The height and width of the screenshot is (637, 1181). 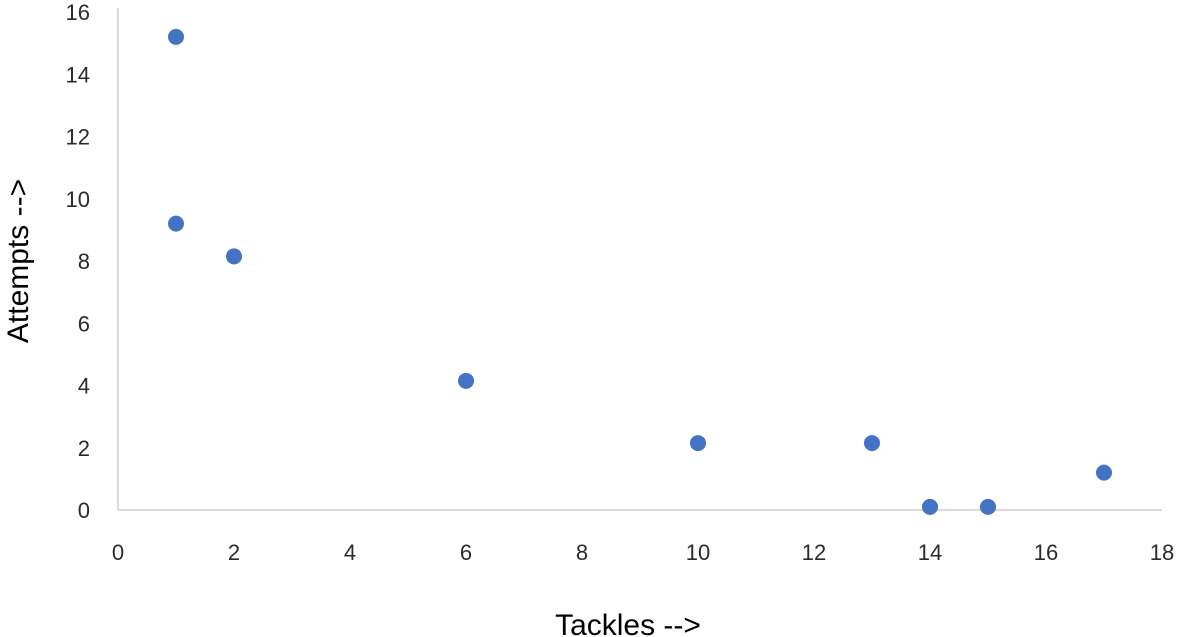 What do you see at coordinates (78, 12) in the screenshot?
I see `y-tick-label: 16` at bounding box center [78, 12].